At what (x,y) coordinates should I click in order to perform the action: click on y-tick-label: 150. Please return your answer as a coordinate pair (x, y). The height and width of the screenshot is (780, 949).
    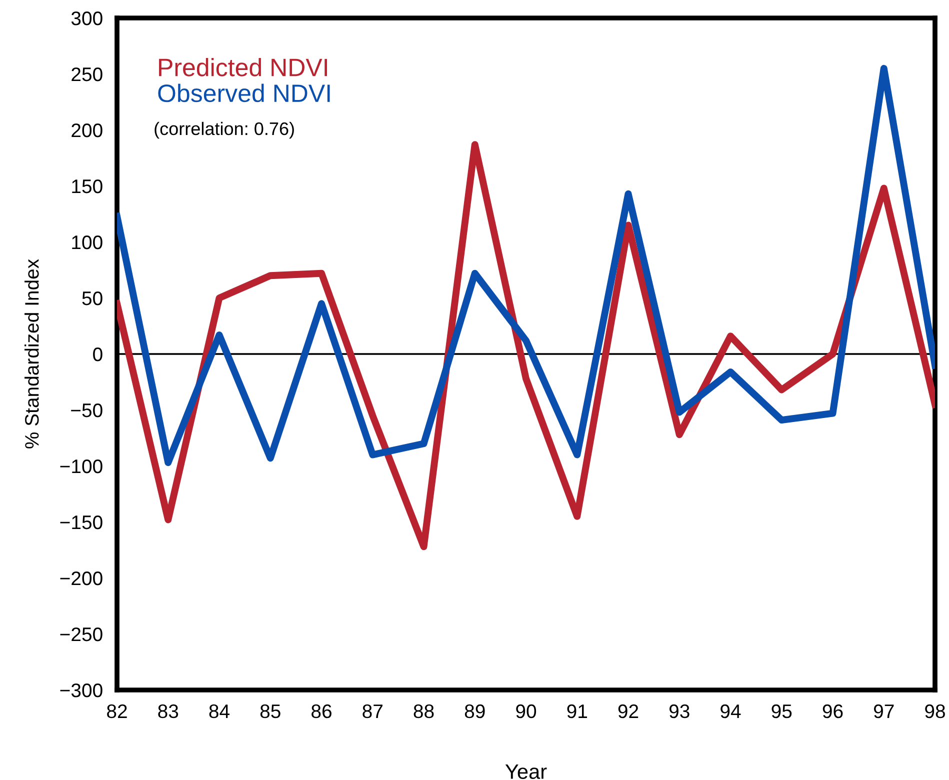
    Looking at the image, I should click on (87, 186).